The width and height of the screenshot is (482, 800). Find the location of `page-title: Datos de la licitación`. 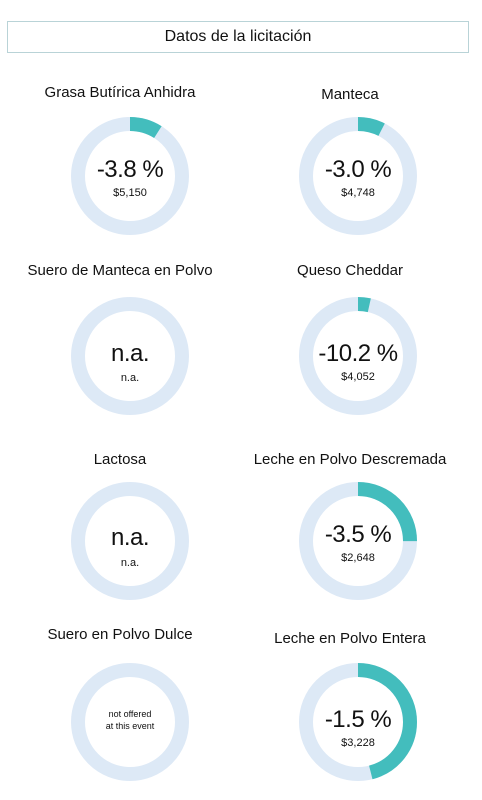

page-title: Datos de la licitación is located at coordinates (238, 36).